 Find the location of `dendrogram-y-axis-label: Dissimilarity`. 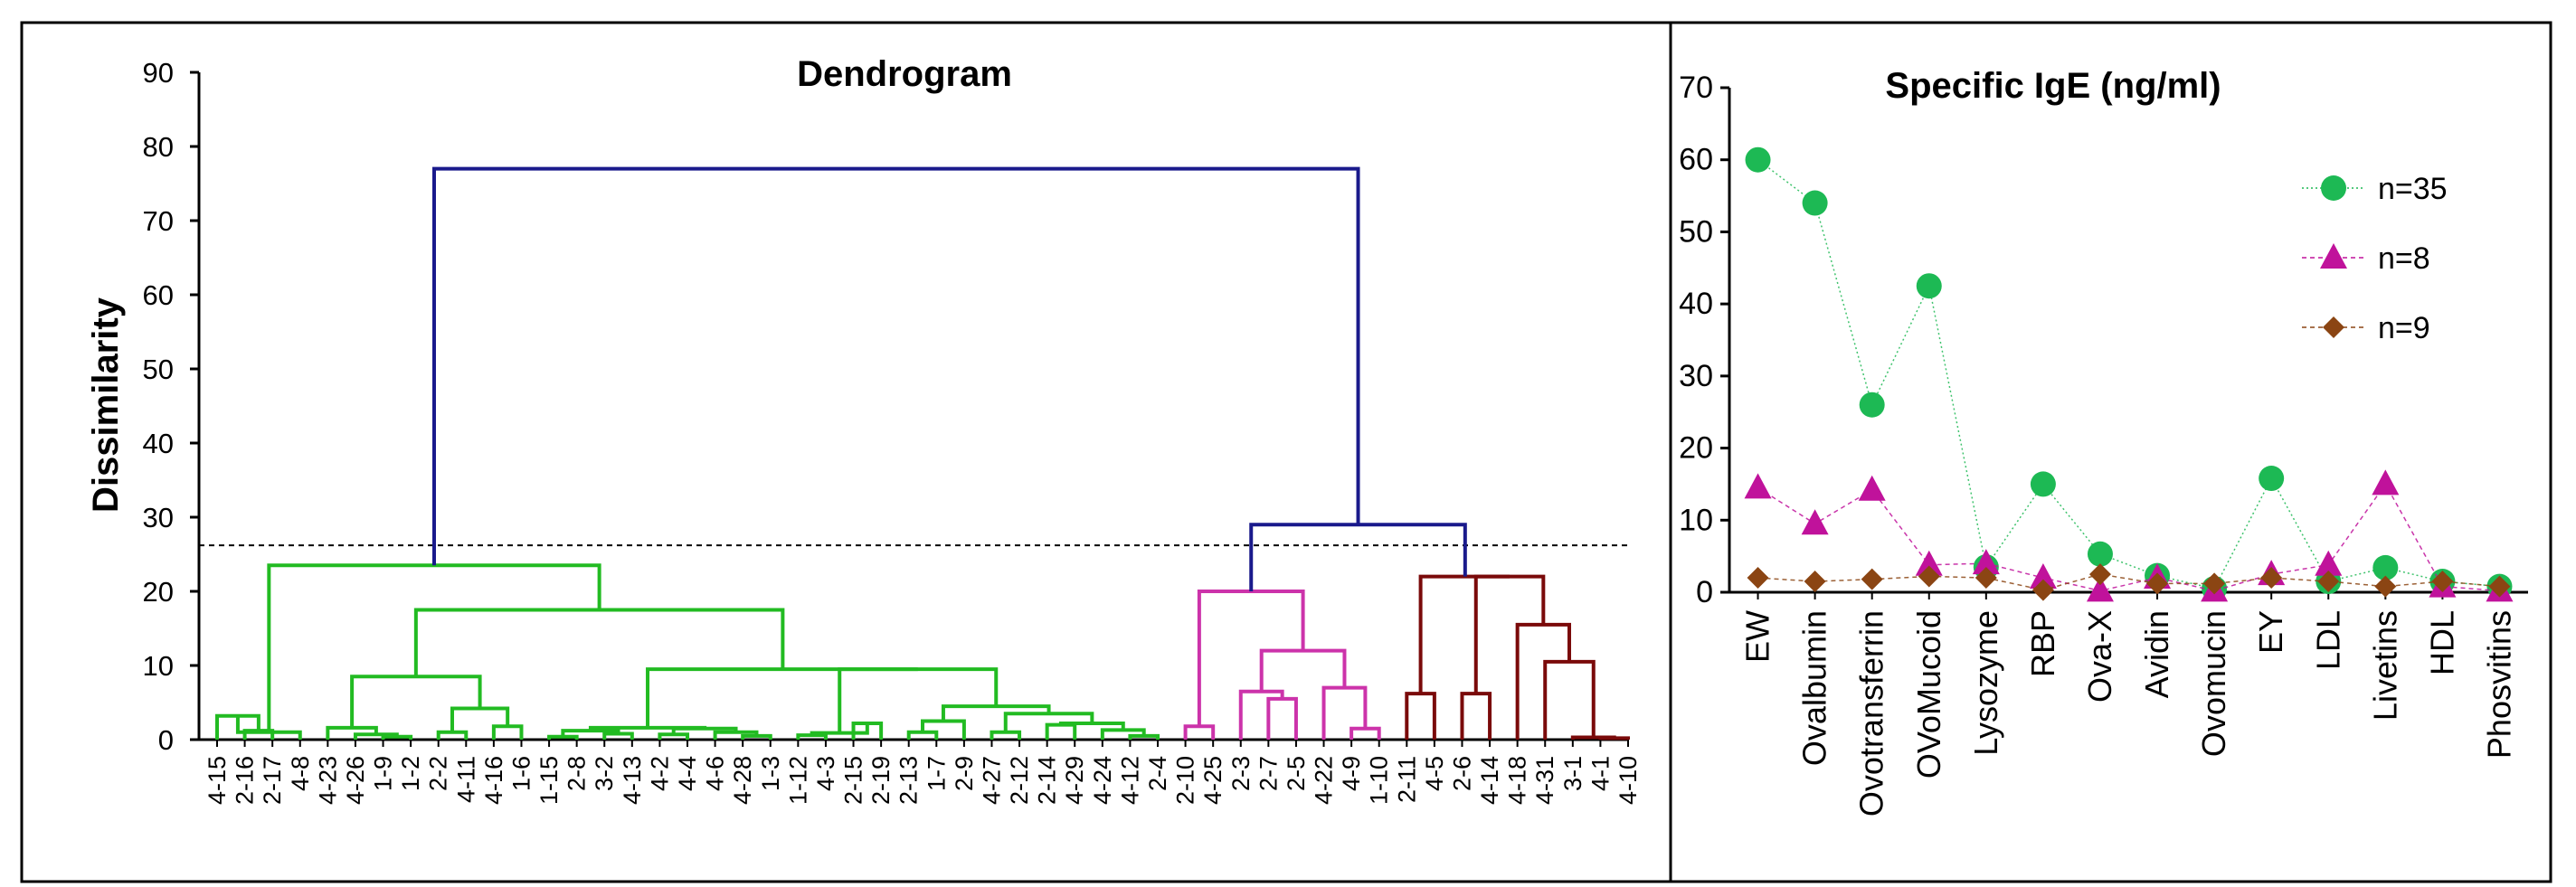

dendrogram-y-axis-label: Dissimilarity is located at coordinates (106, 405).